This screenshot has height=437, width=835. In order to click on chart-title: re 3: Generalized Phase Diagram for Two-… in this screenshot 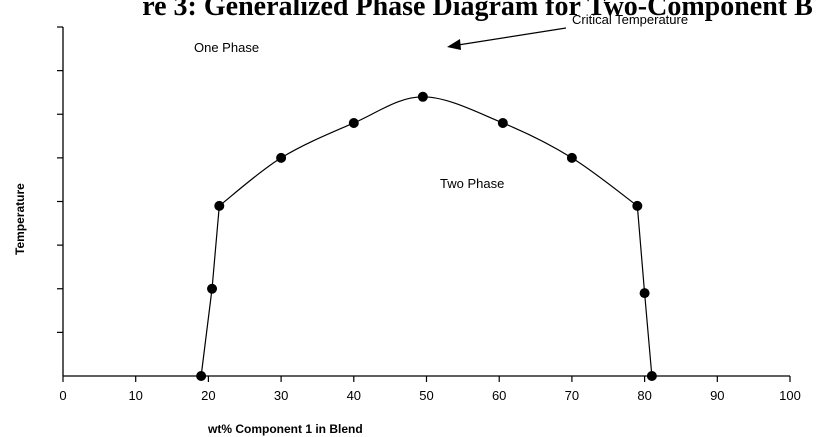, I will do `click(477, 11)`.